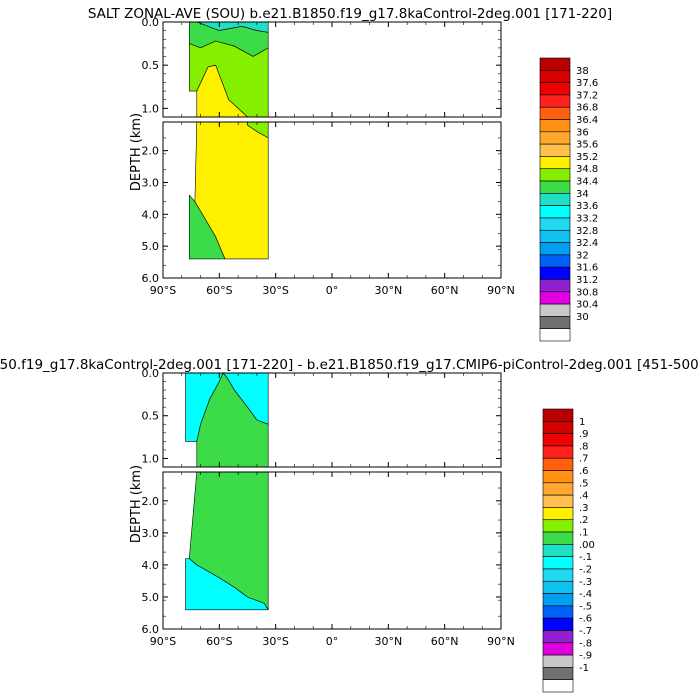 The height and width of the screenshot is (700, 700). Describe the element at coordinates (584, 471) in the screenshot. I see `colorbar-label: .6` at that location.